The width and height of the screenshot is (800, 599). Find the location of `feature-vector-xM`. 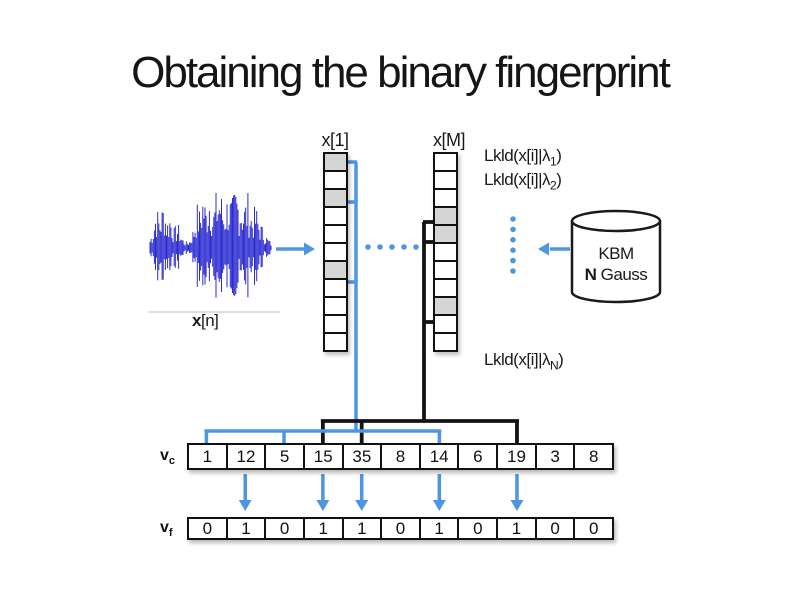

feature-vector-xM is located at coordinates (445, 252).